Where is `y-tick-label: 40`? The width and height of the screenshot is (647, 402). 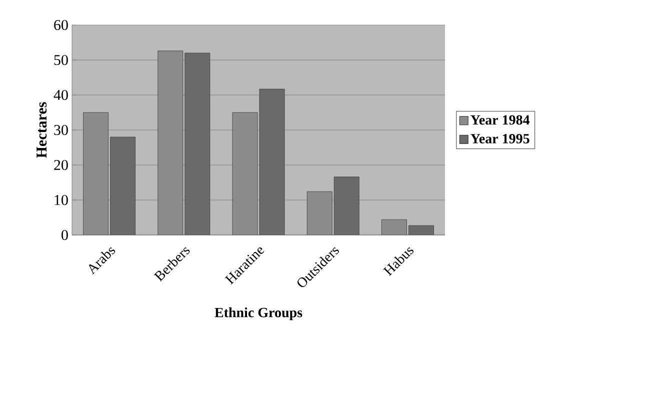 y-tick-label: 40 is located at coordinates (61, 95).